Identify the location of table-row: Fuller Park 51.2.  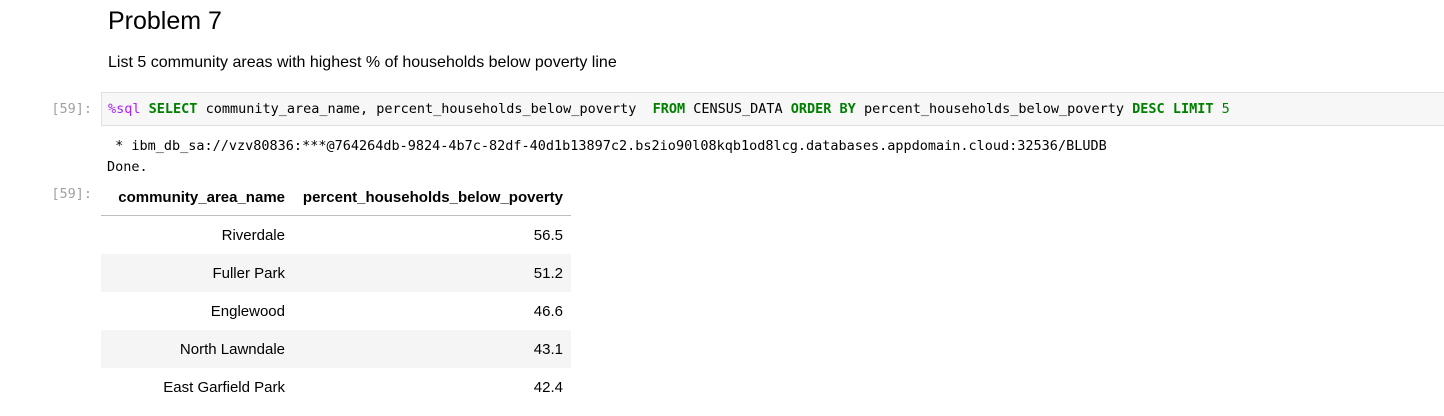
(336, 273).